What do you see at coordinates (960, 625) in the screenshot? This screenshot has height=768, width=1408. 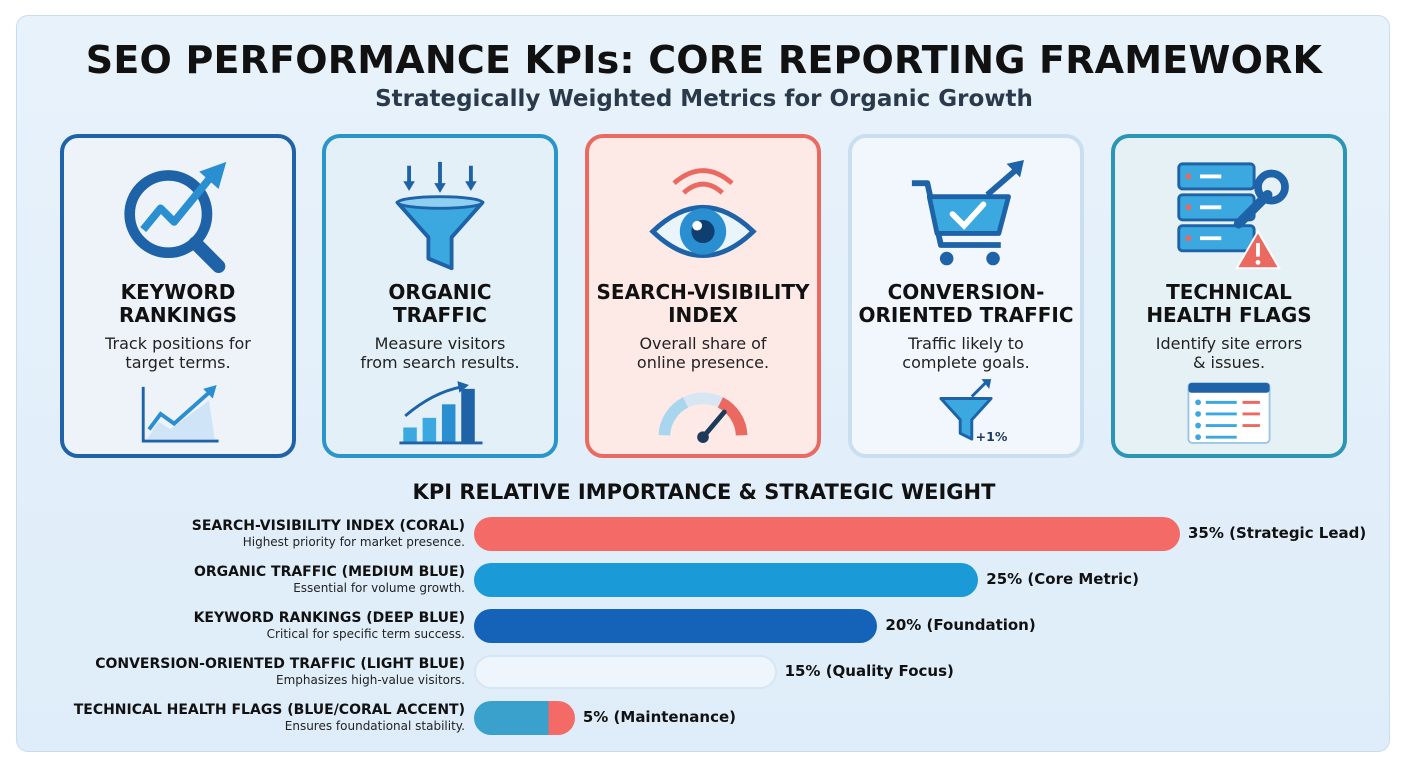 I see `bar-value-label: 20% (Foundation)` at bounding box center [960, 625].